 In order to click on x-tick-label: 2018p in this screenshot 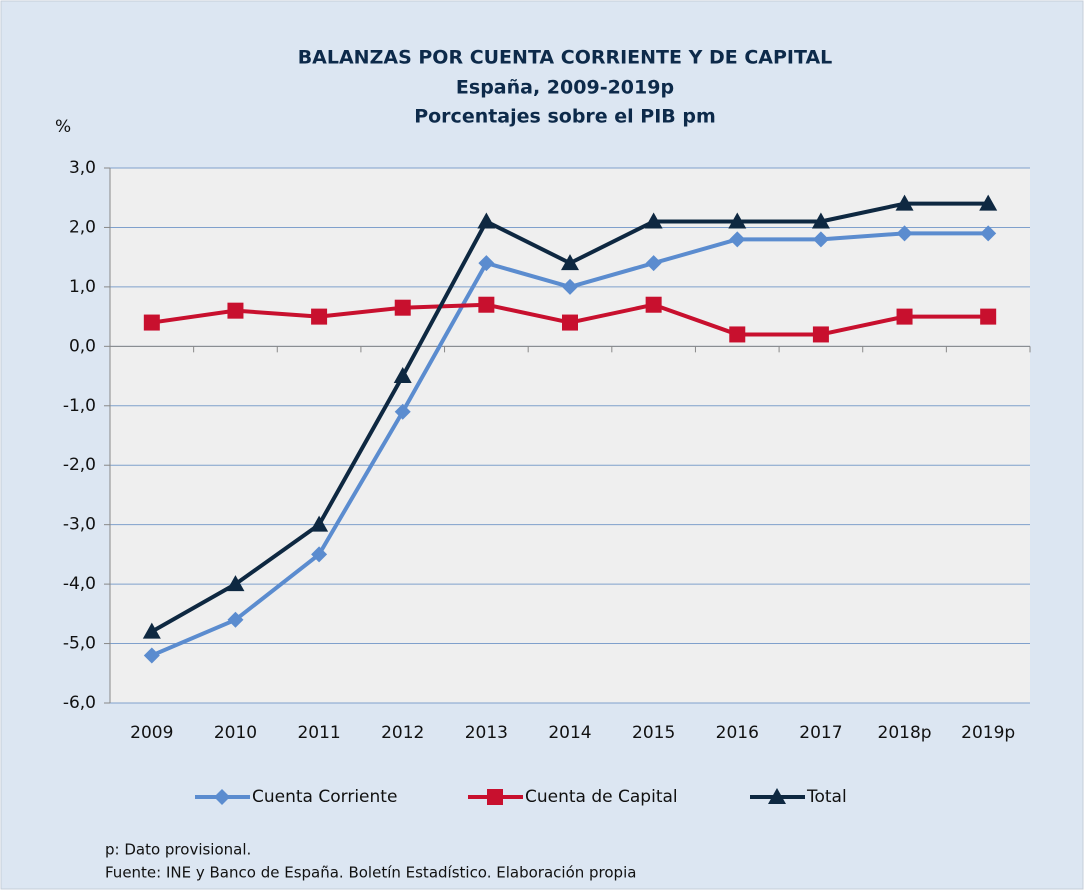, I will do `click(905, 733)`.